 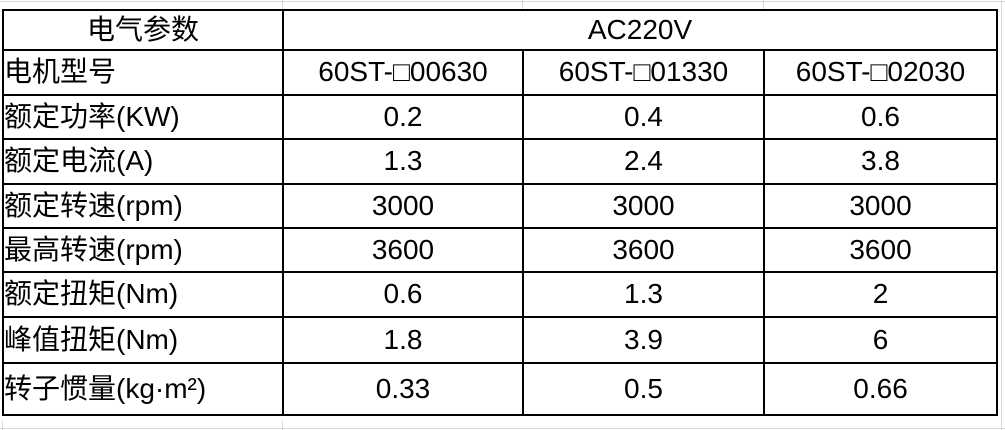 I want to click on rated-torque-value-1: 0.6, so click(x=403, y=294).